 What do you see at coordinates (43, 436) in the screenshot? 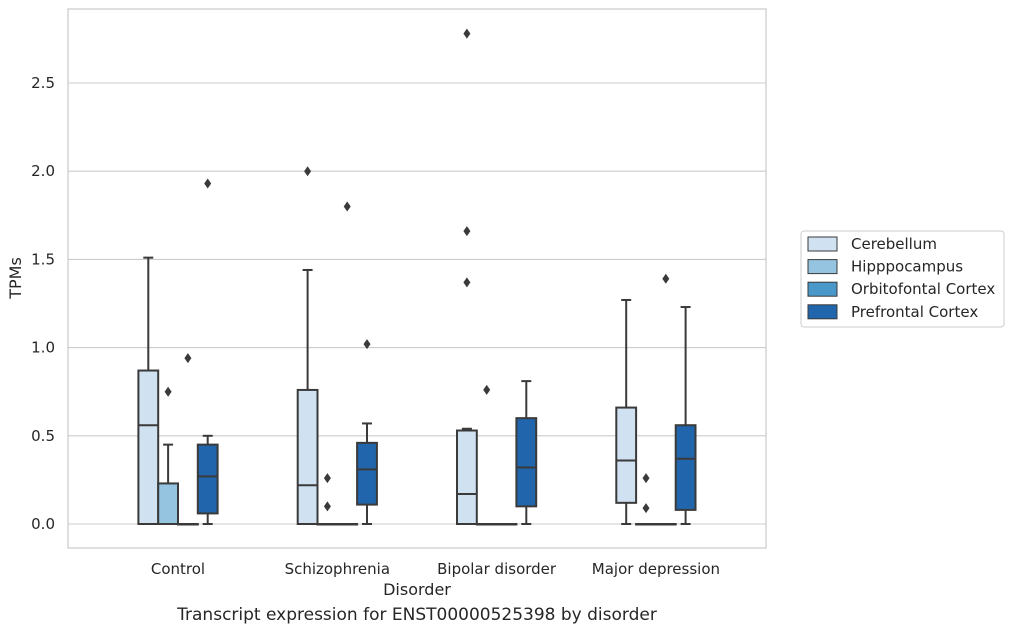
I see `y-tick-label: 0.5` at bounding box center [43, 436].